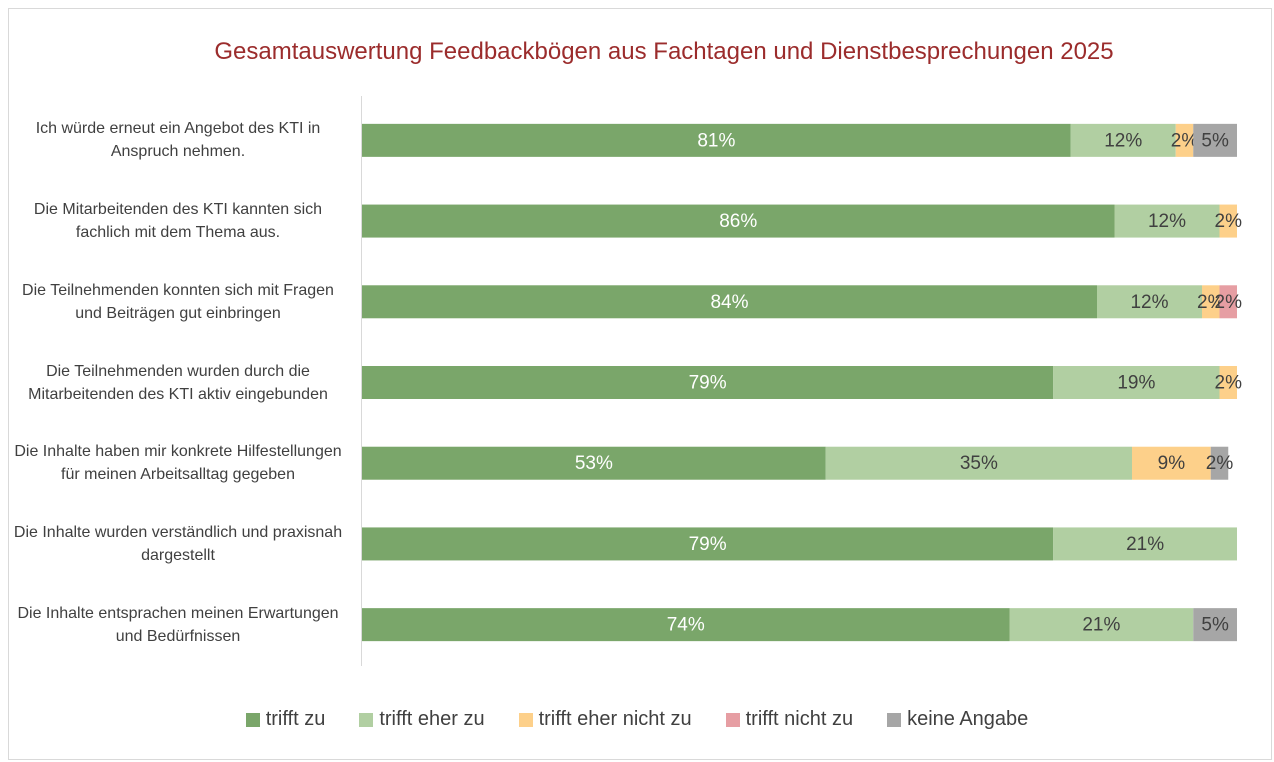 Image resolution: width=1274 pixels, height=762 pixels. I want to click on data-label: 74%, so click(686, 625).